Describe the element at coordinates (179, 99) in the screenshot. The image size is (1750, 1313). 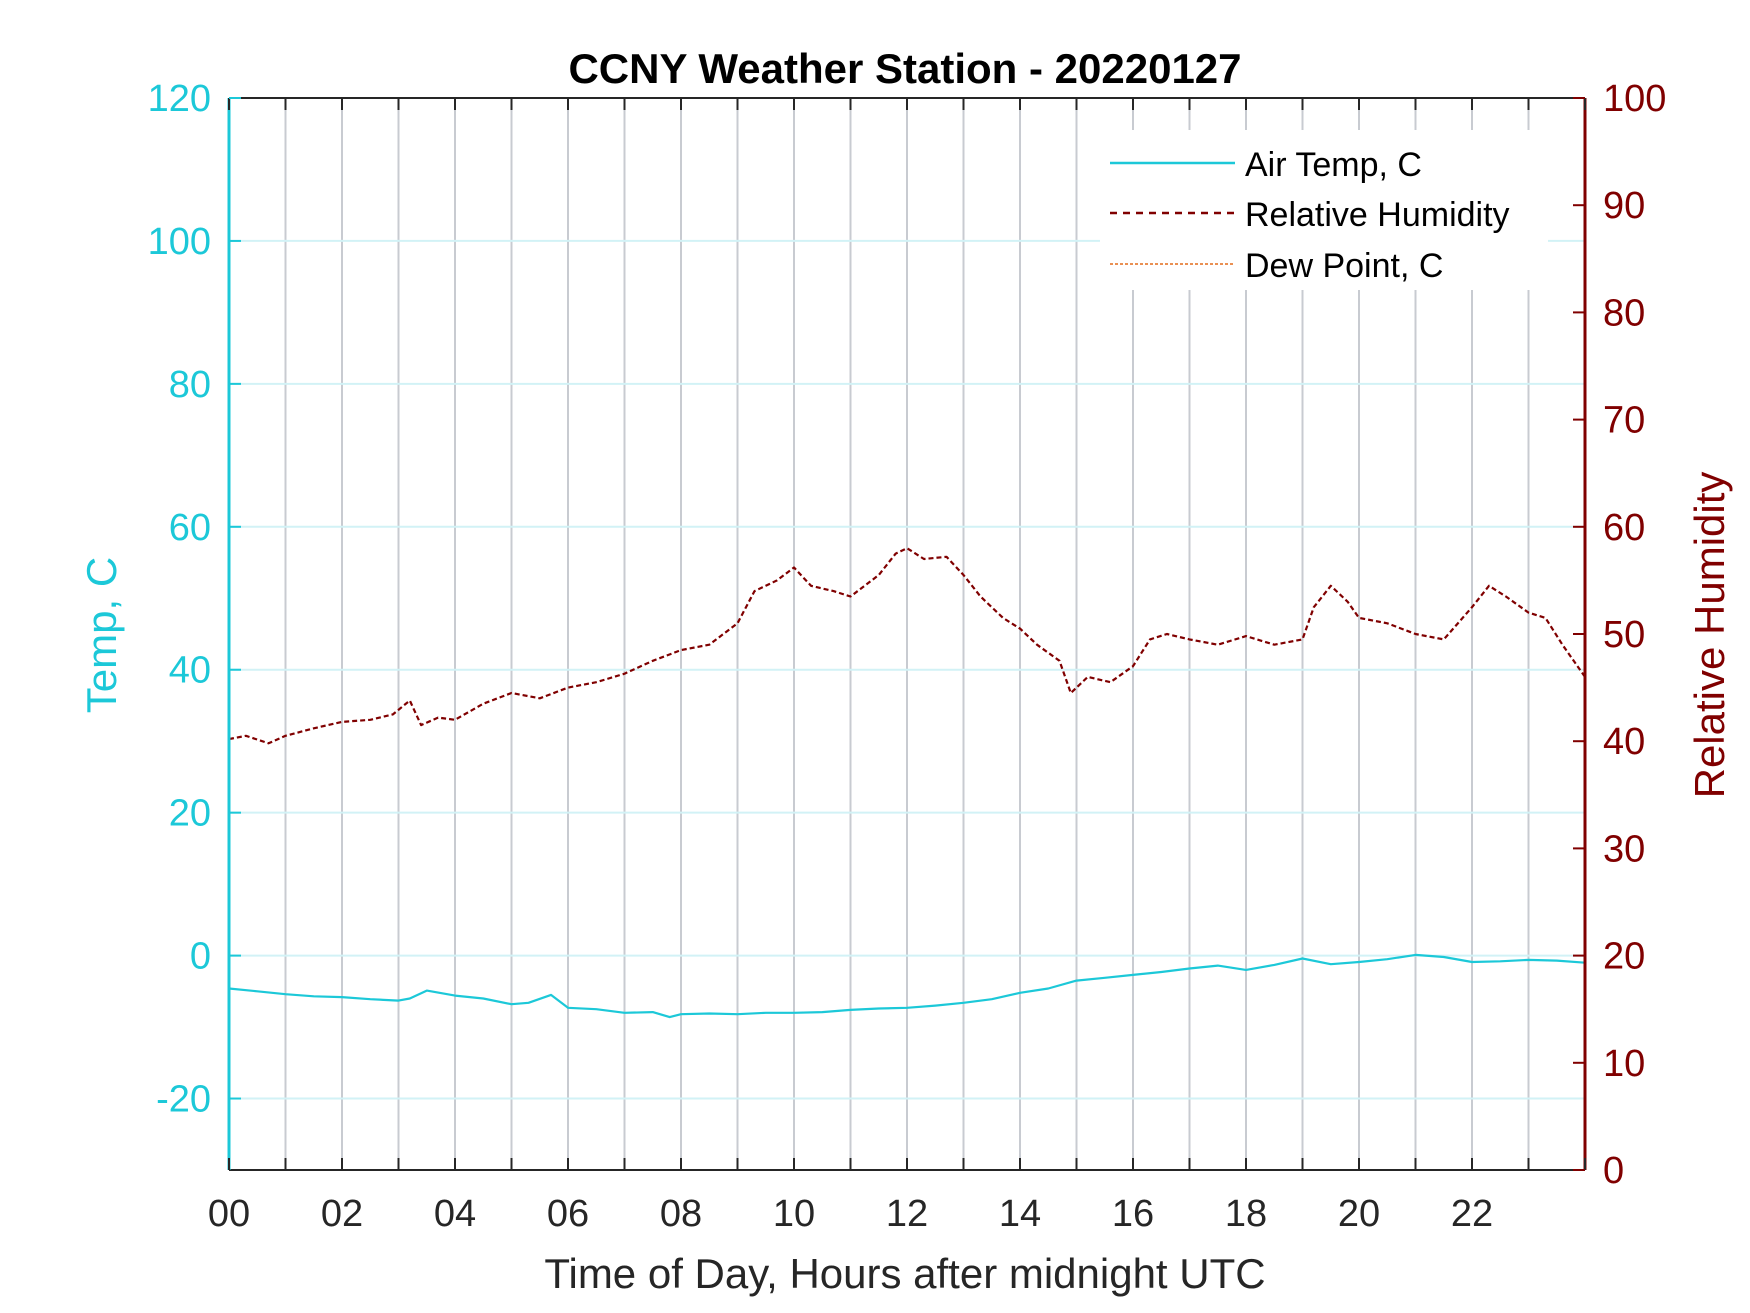
I see `y-left-tick-label: 120` at that location.